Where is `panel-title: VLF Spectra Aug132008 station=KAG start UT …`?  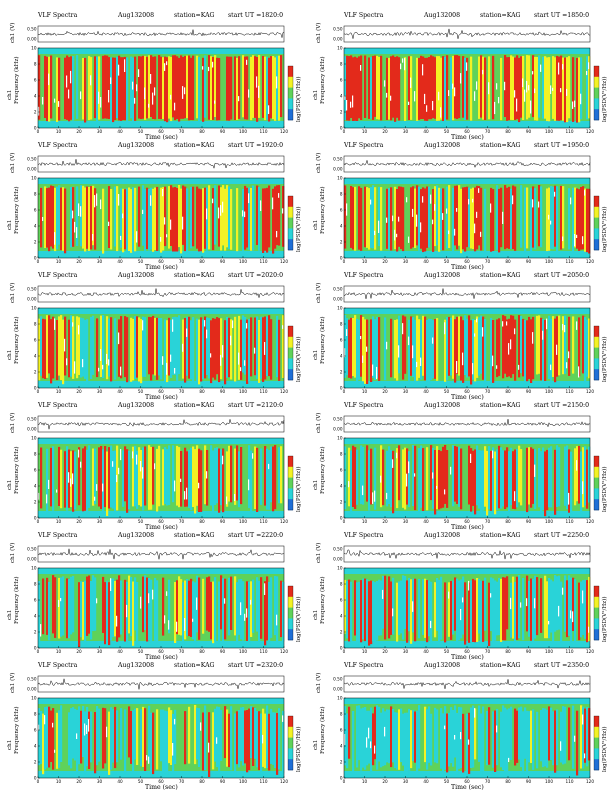 panel-title: VLF Spectra Aug132008 station=KAG start UT … is located at coordinates (477, 536).